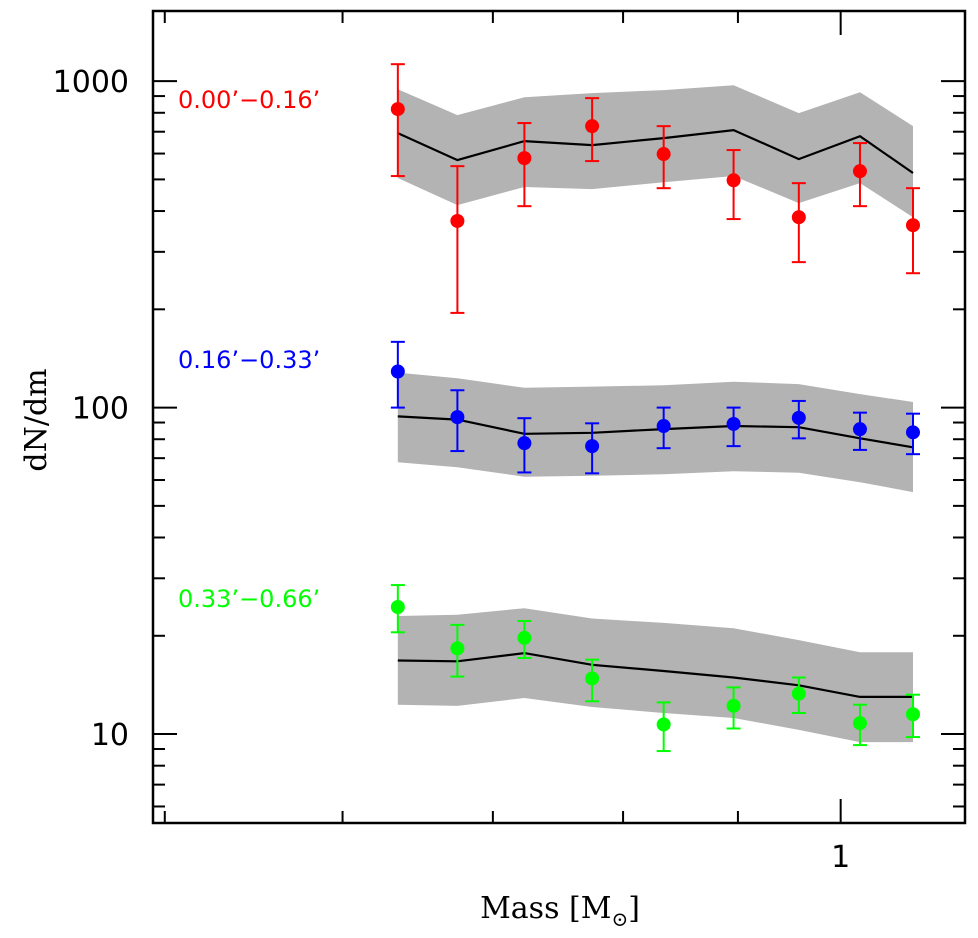 This screenshot has height=938, width=978. Describe the element at coordinates (249, 599) in the screenshot. I see `series-label-outer: 0.33’−0.66’` at that location.